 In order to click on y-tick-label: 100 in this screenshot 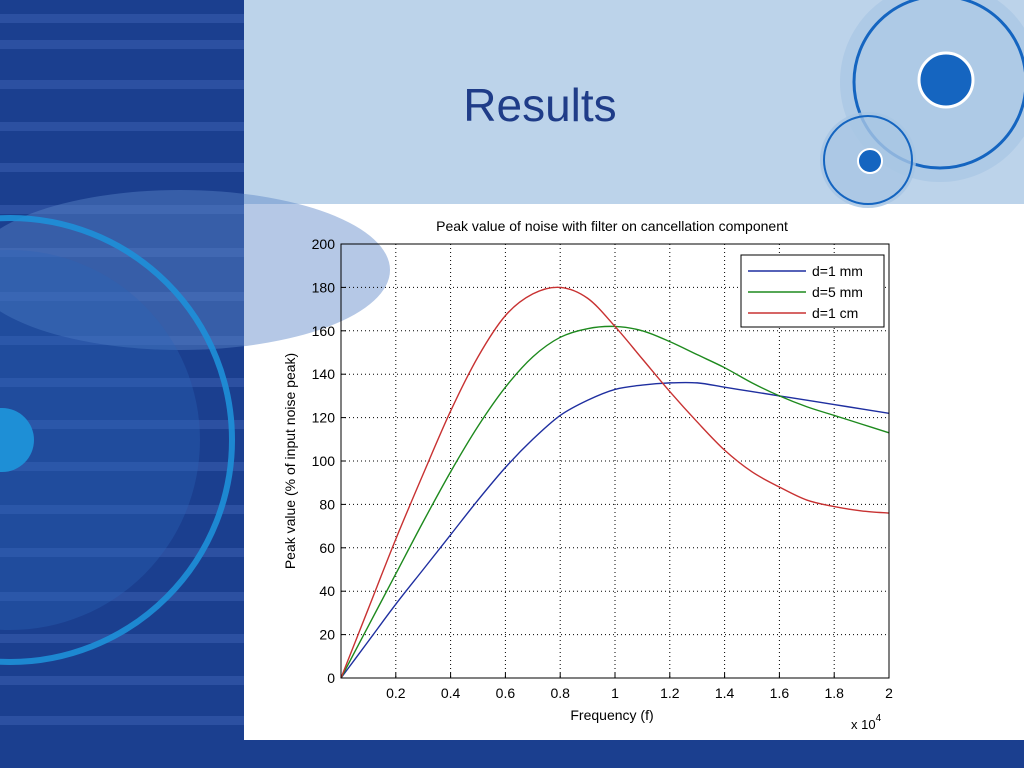, I will do `click(324, 461)`.